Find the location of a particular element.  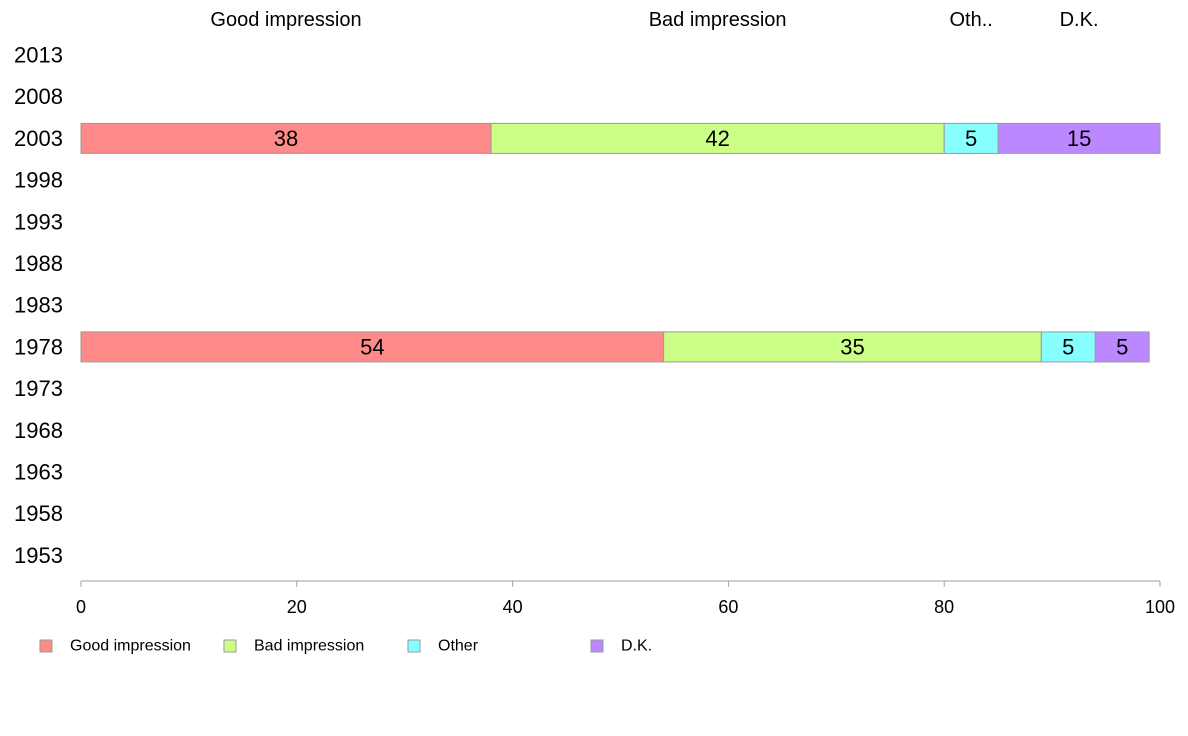

x-tick-label: 0 is located at coordinates (81, 607).